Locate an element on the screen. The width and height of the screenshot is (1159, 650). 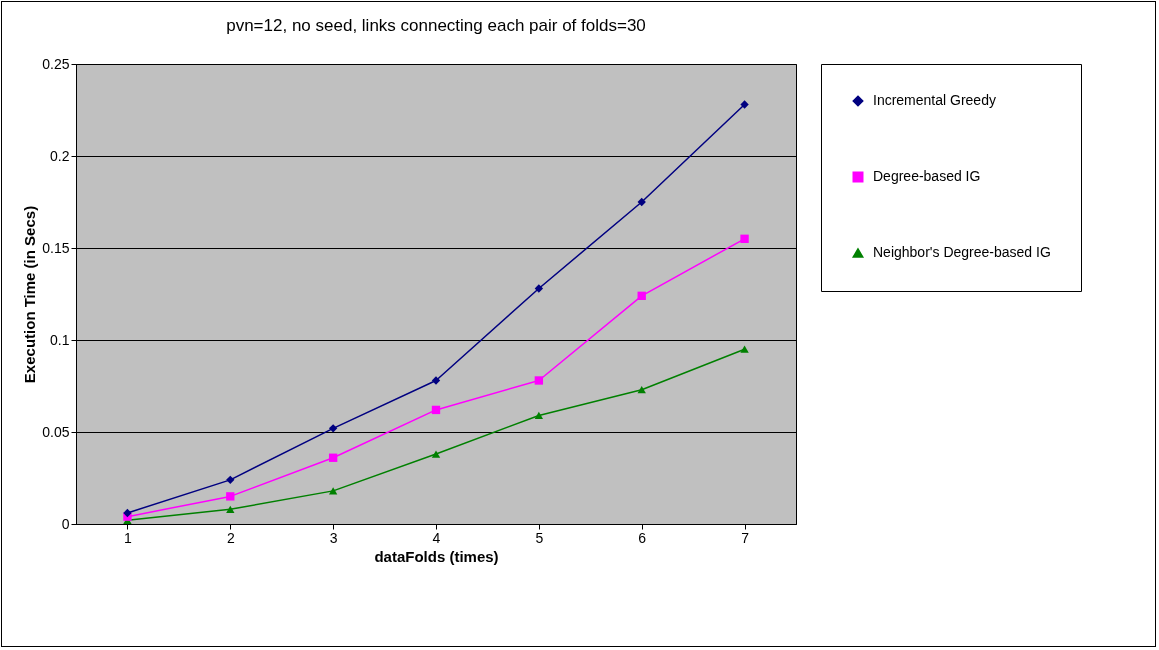
y-tick-label: 0.2 is located at coordinates (60, 155).